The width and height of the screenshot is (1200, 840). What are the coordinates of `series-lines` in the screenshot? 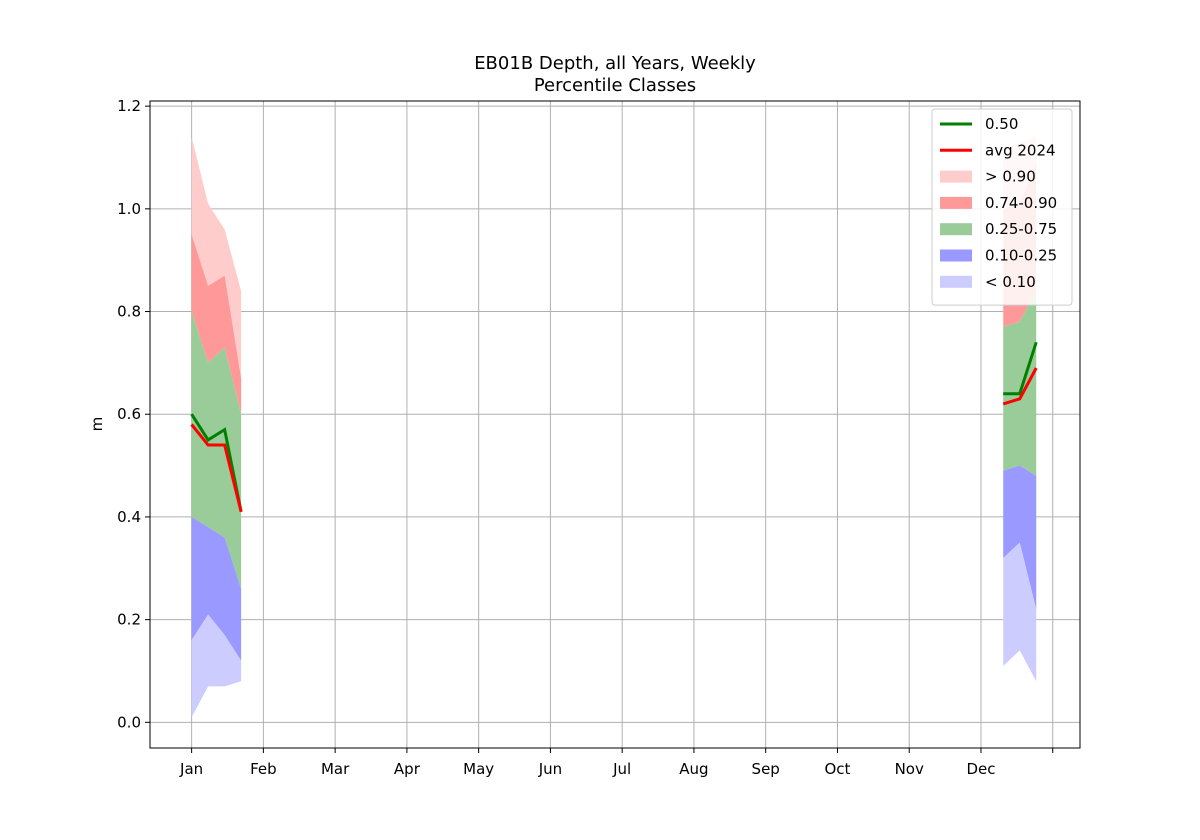 It's located at (614, 427).